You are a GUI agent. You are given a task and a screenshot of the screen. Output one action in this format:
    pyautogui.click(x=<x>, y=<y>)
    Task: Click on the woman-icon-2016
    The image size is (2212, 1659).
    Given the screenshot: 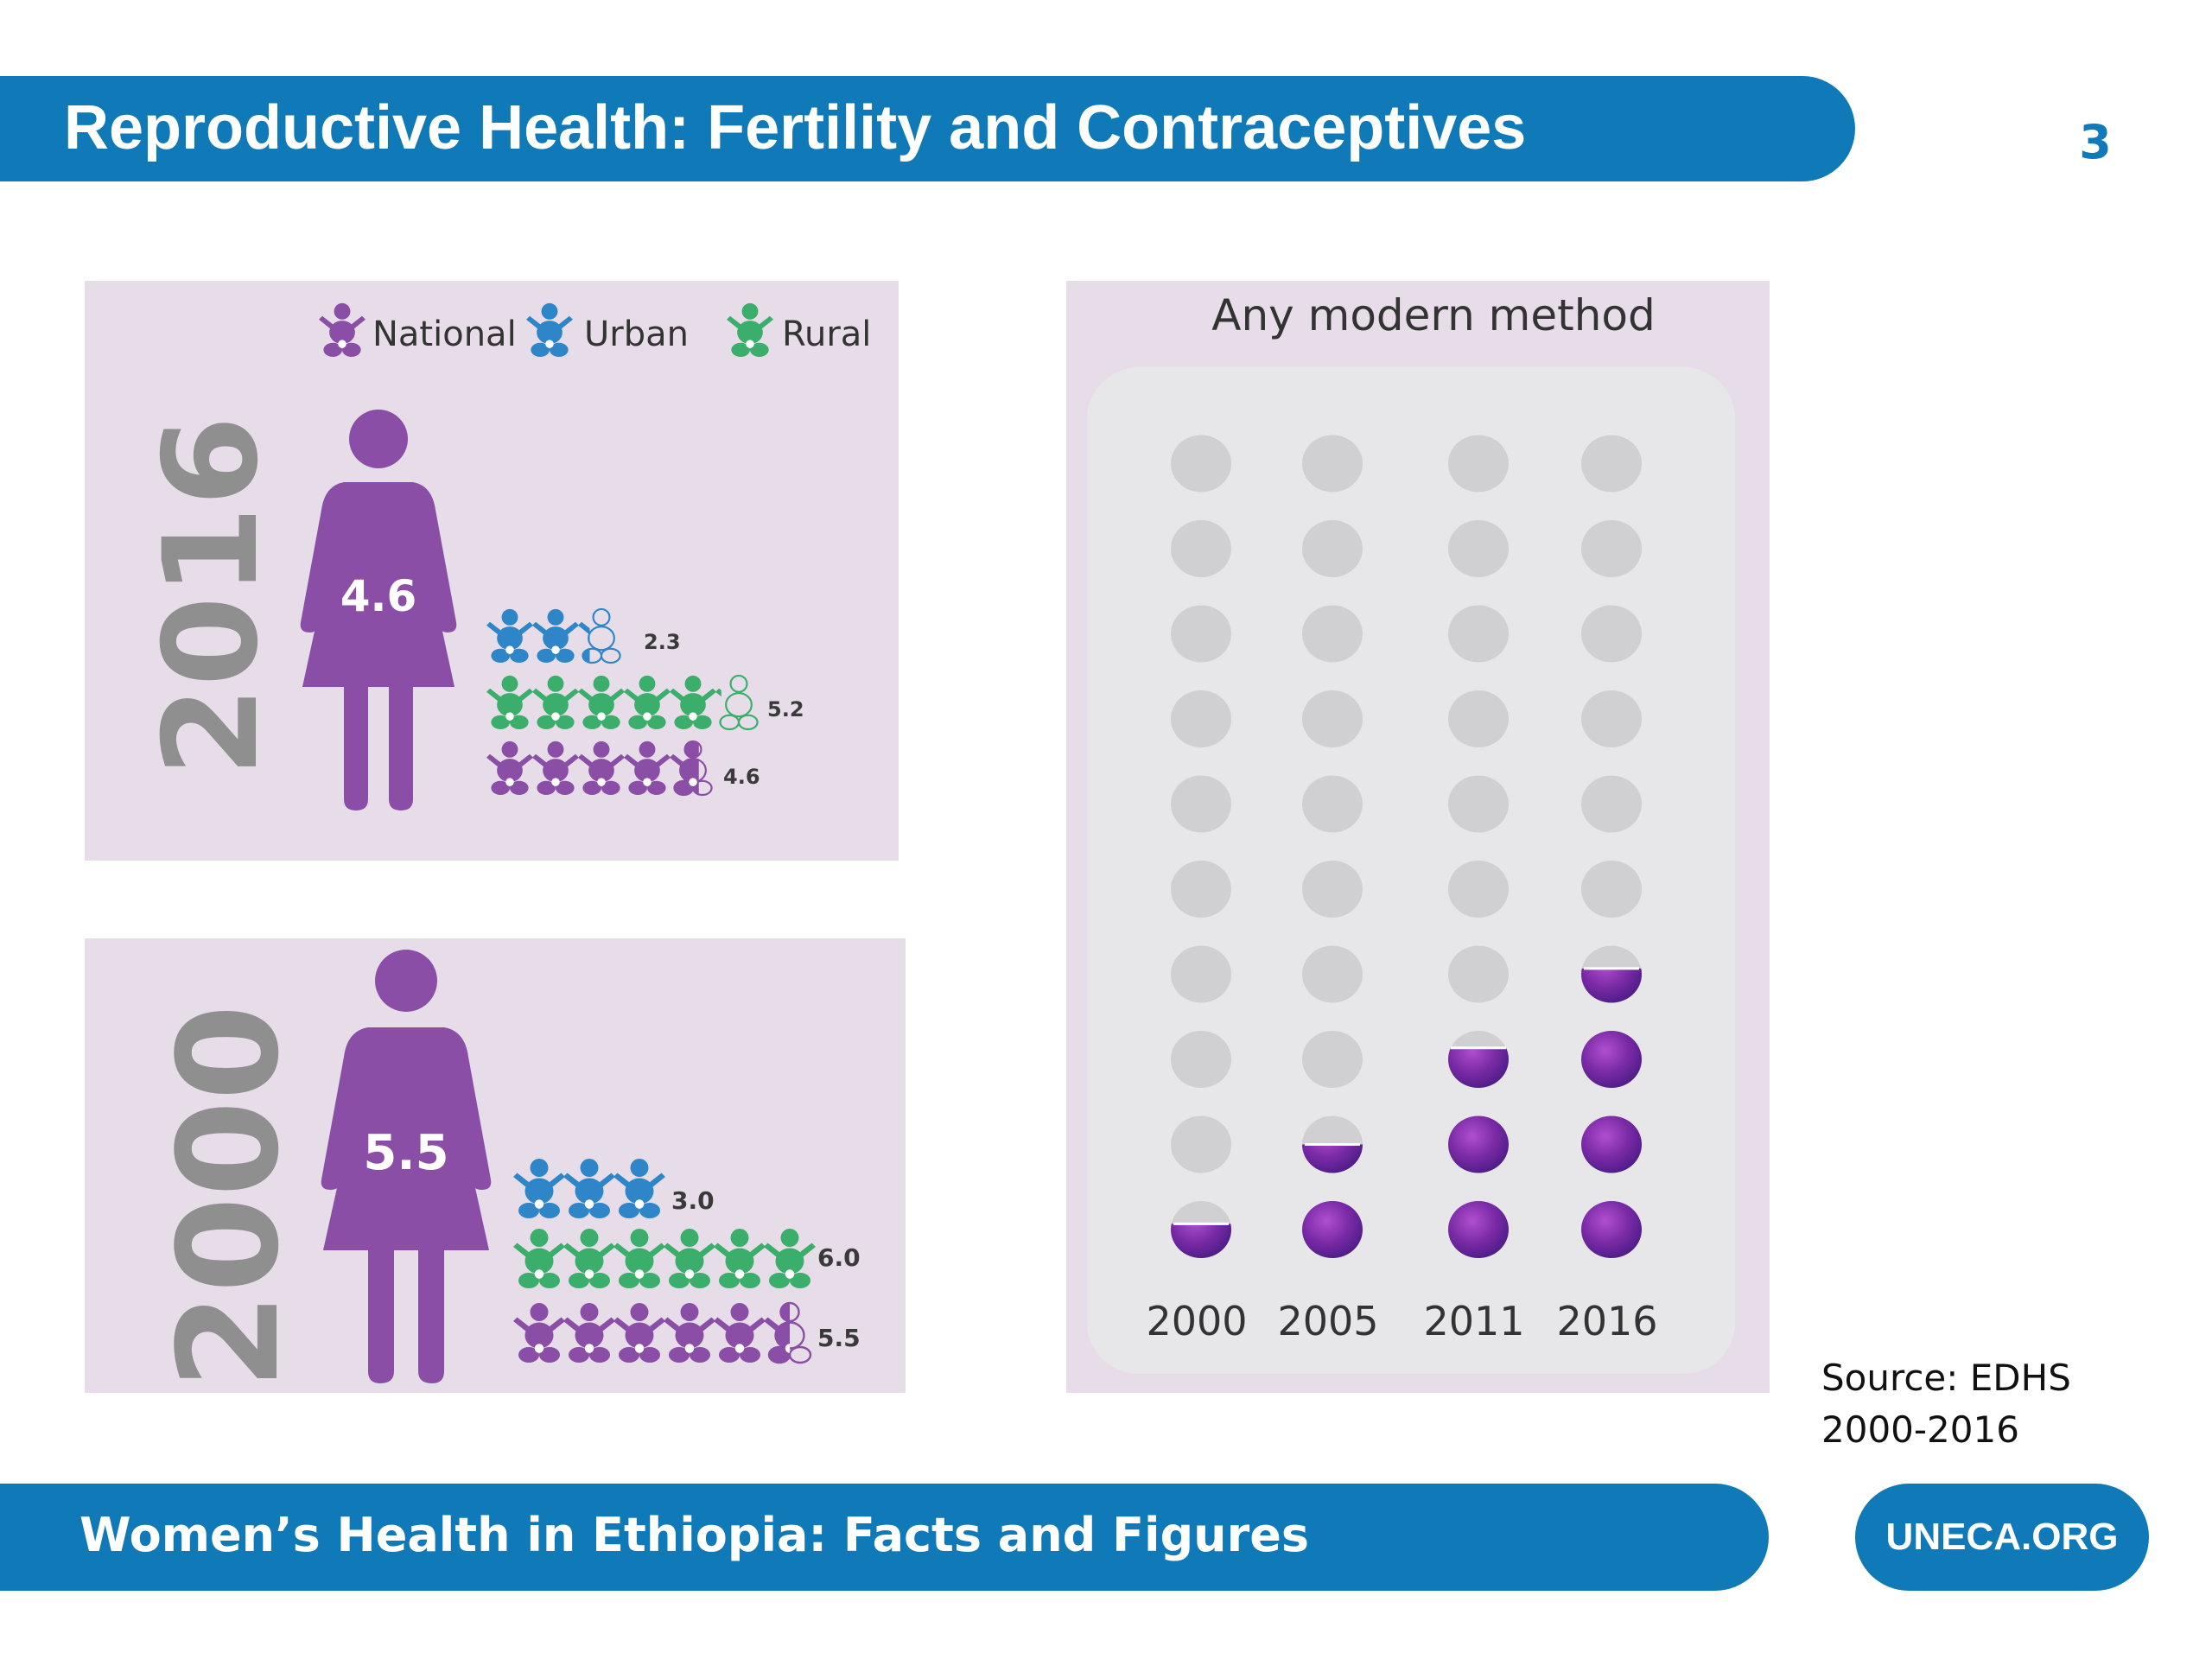 What is the action you would take?
    pyautogui.click(x=378, y=610)
    